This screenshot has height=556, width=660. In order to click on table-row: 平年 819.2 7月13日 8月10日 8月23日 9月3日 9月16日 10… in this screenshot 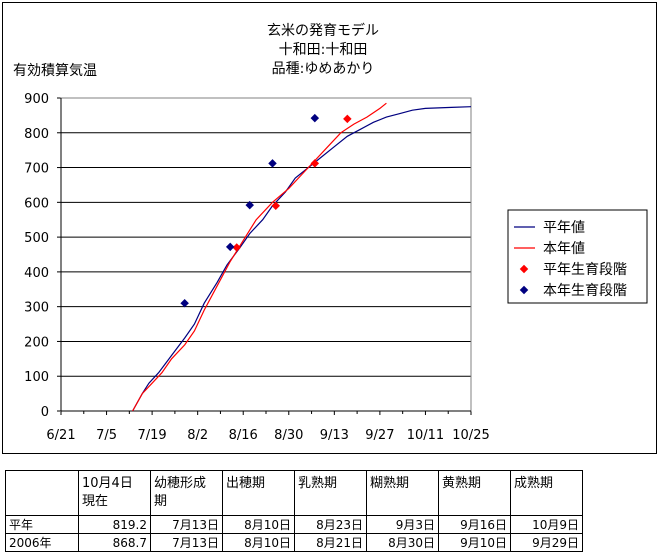, I will do `click(294, 524)`.